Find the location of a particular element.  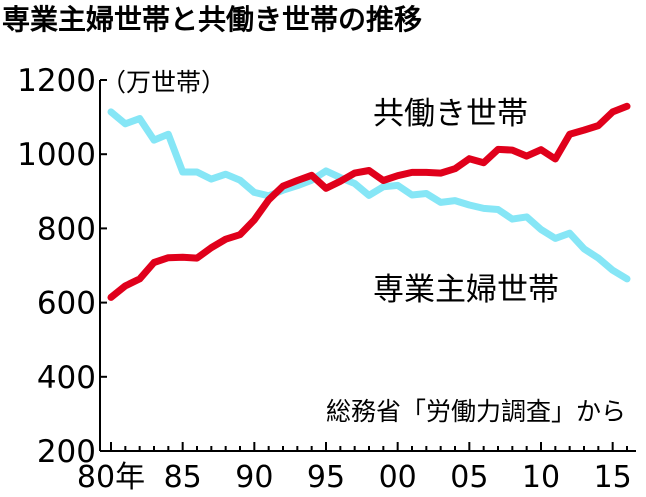

x-tick-label: 95 is located at coordinates (326, 477).